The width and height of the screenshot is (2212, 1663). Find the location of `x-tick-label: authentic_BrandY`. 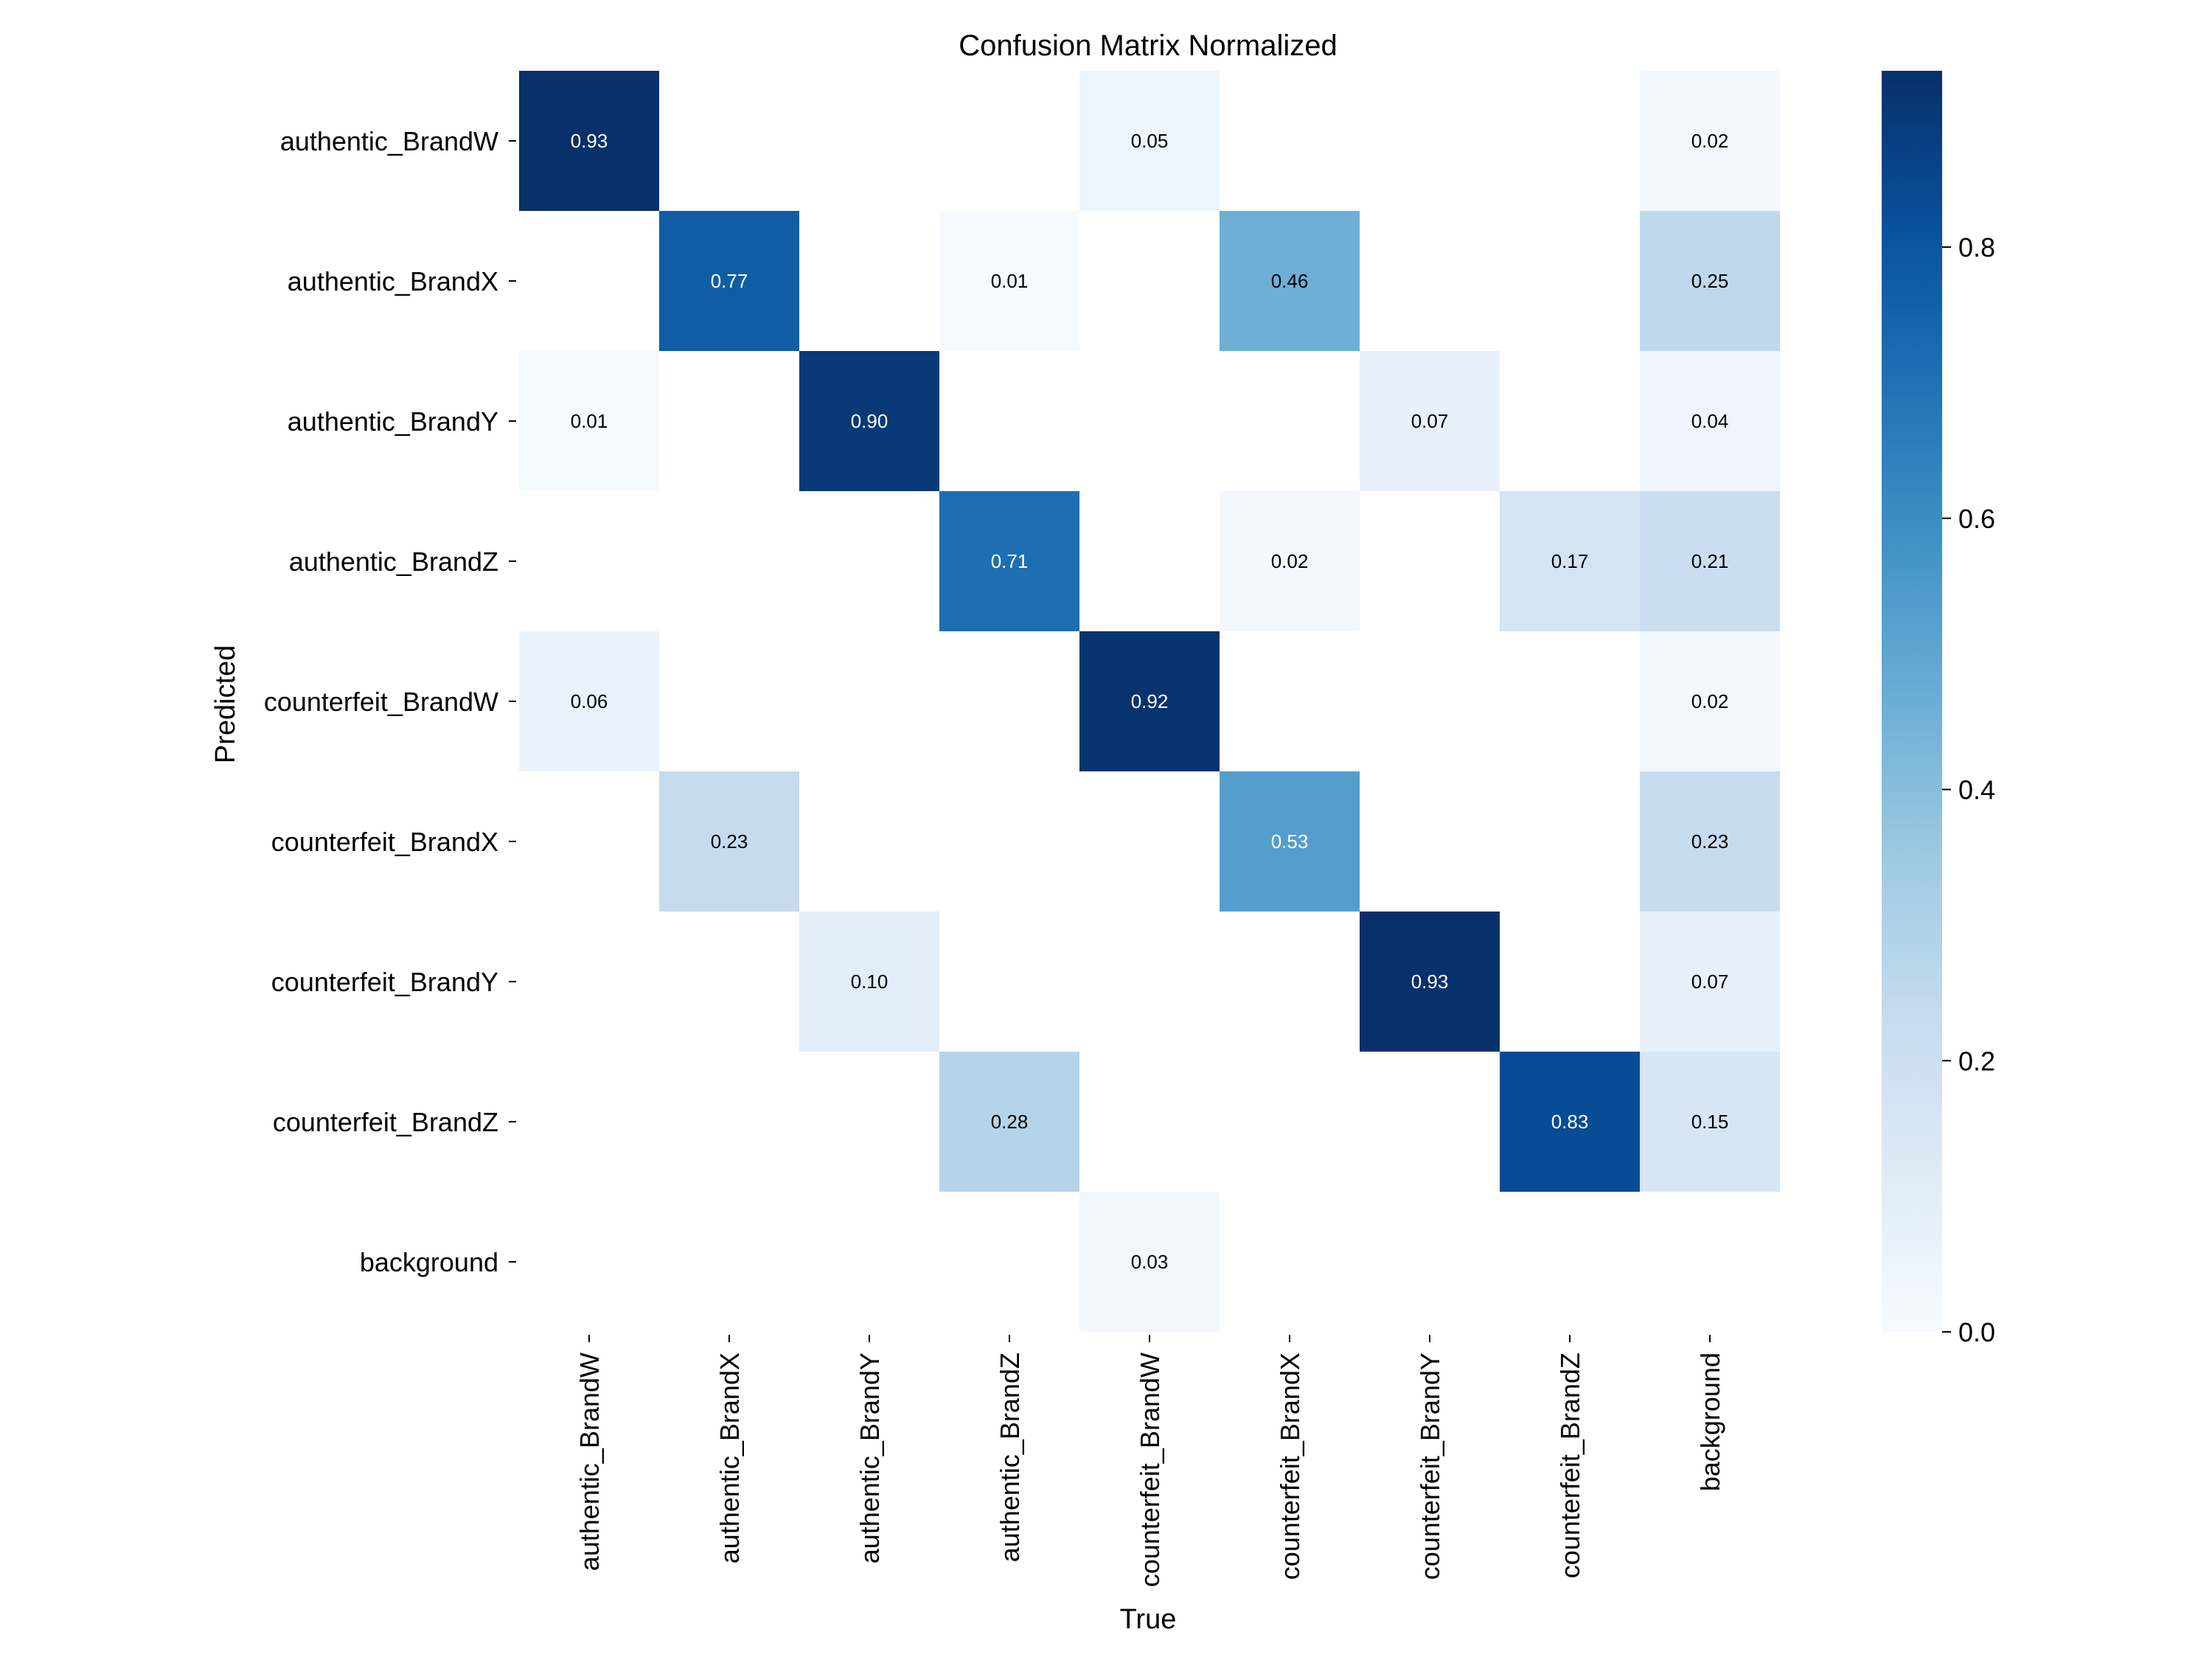

x-tick-label: authentic_BrandY is located at coordinates (870, 1458).